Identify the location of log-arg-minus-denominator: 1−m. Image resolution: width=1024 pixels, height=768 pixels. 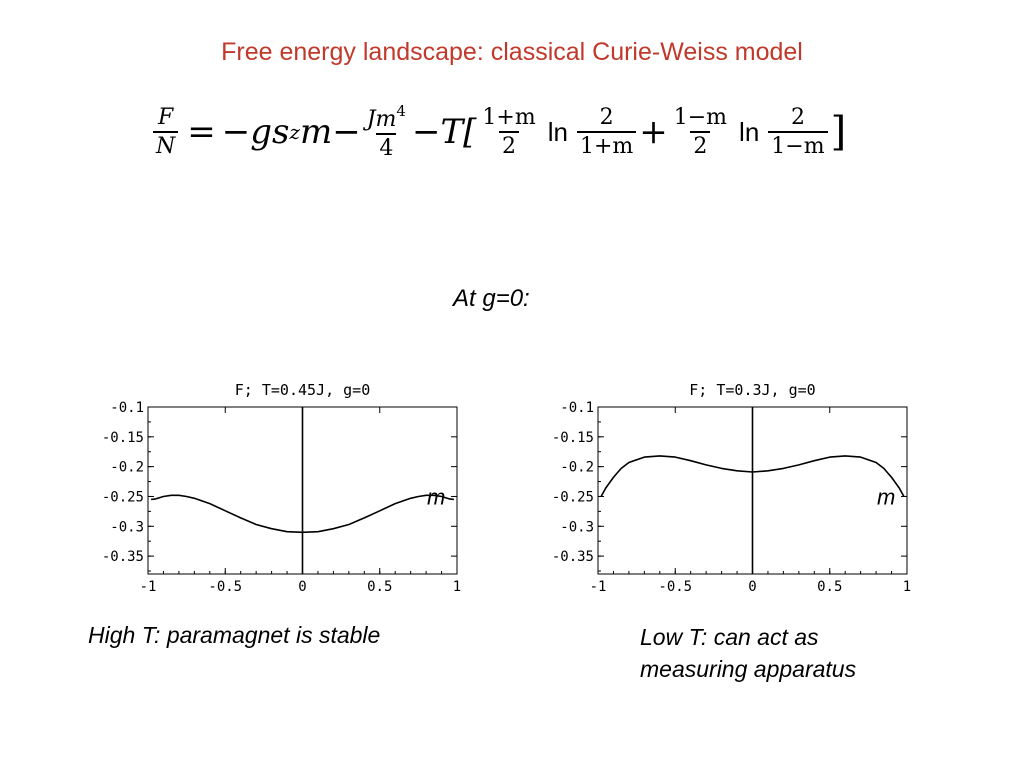
(798, 144).